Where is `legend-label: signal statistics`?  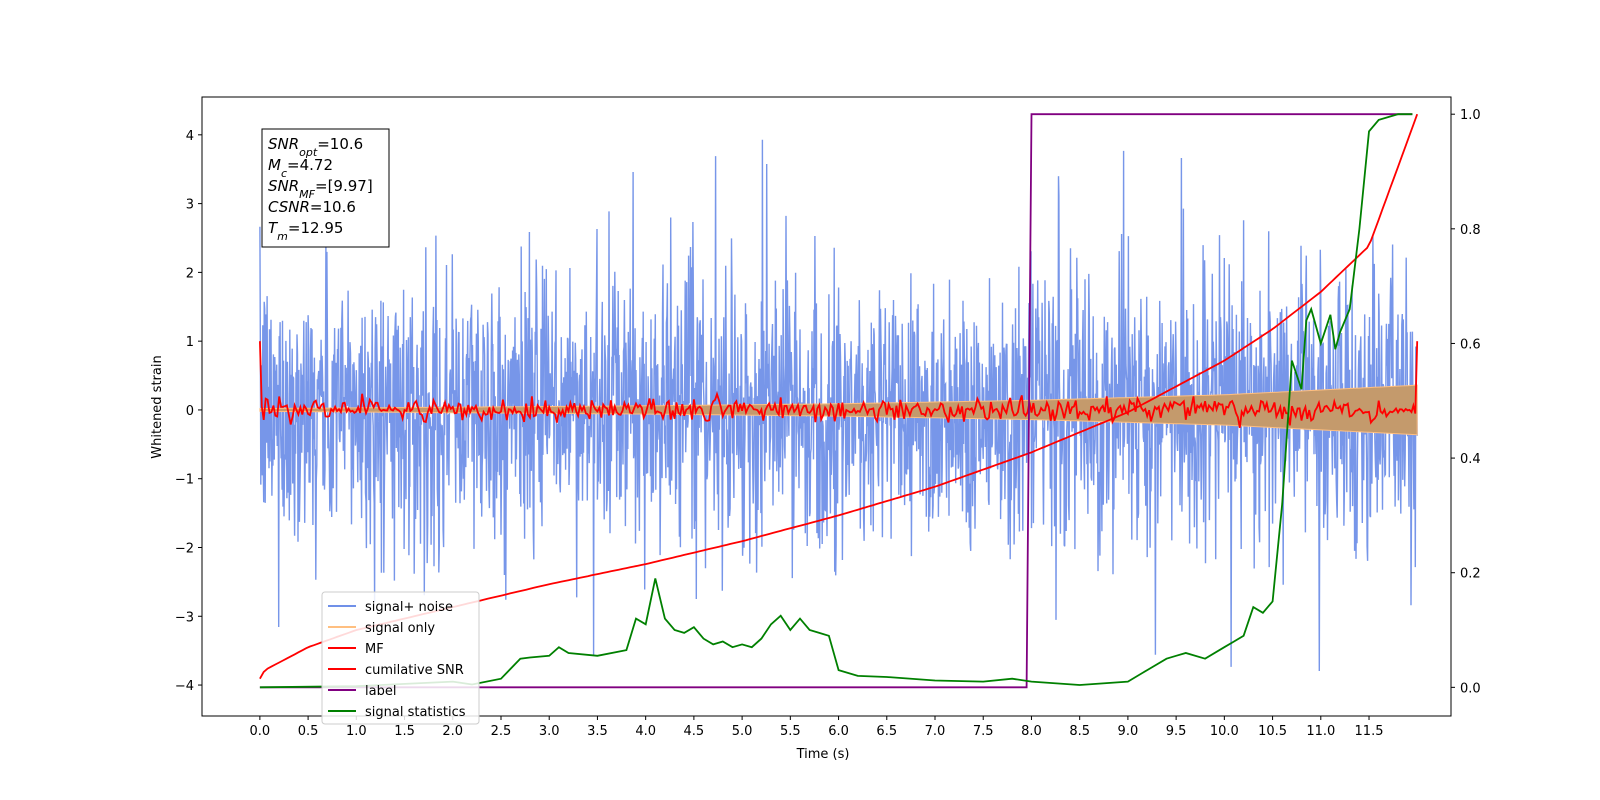 legend-label: signal statistics is located at coordinates (415, 712).